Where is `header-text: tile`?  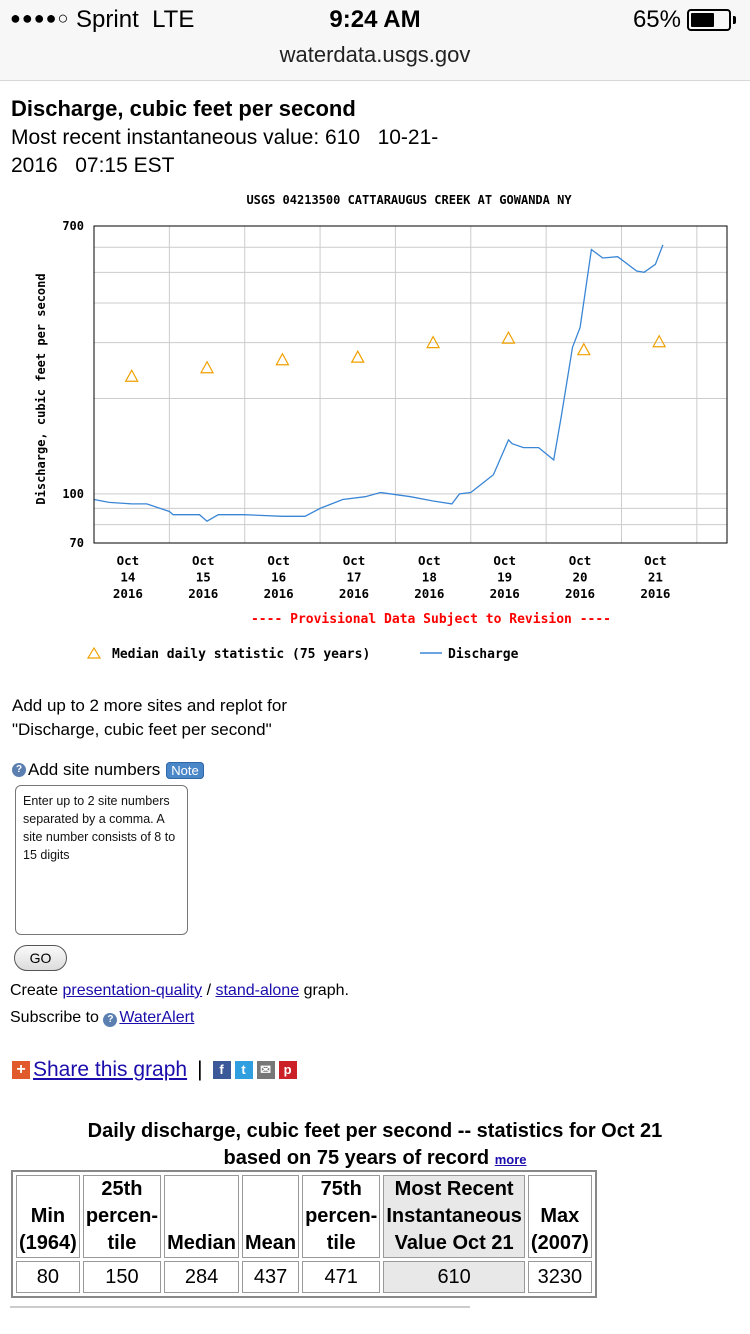 header-text: tile is located at coordinates (122, 1243).